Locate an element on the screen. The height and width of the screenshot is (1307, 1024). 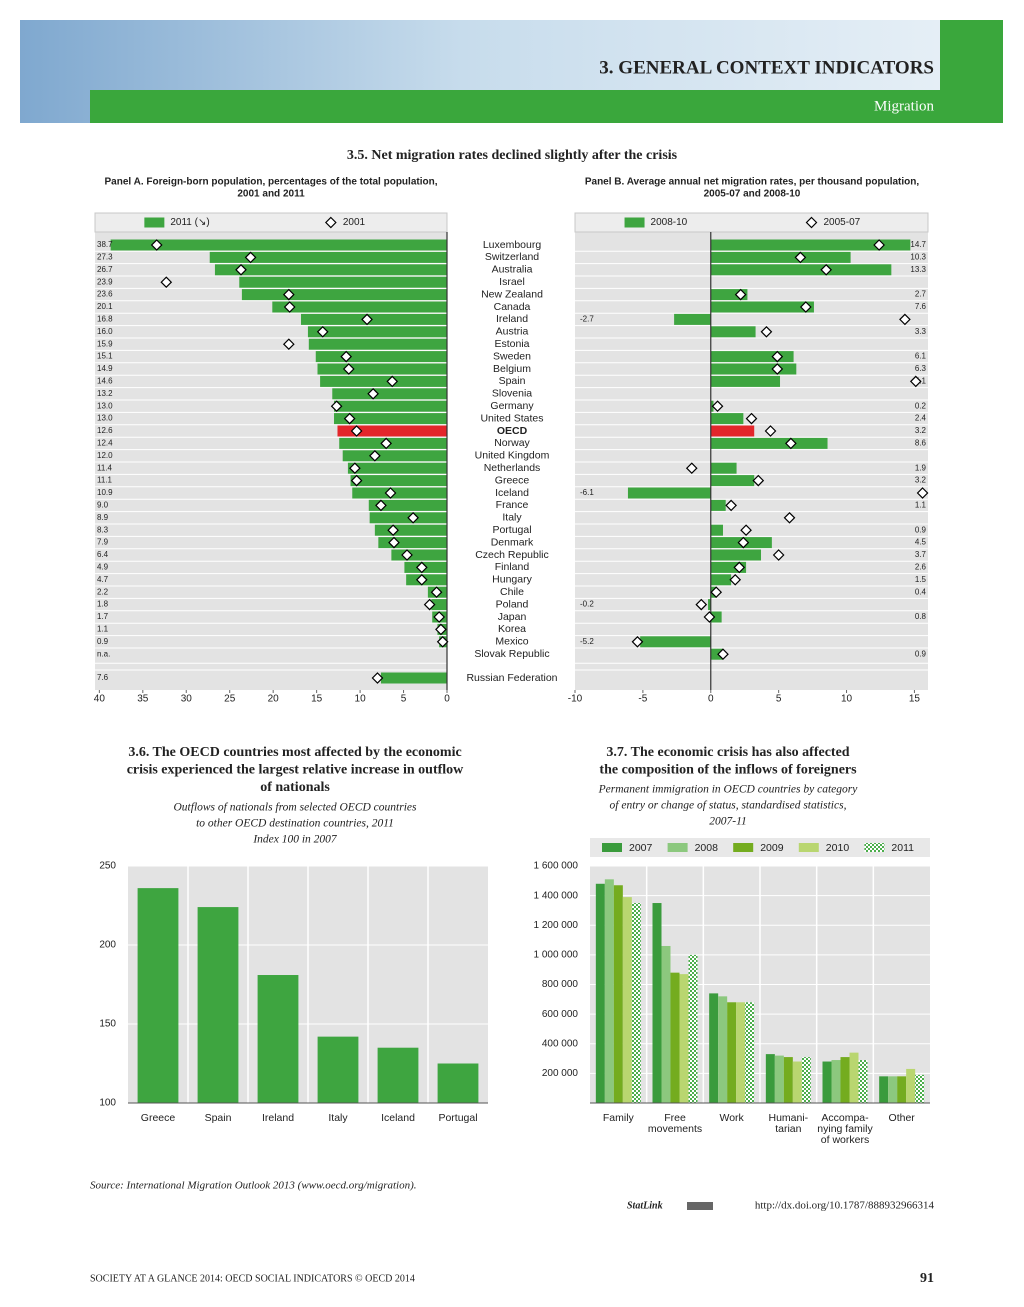
x-tick-label: 0 is located at coordinates (447, 699).